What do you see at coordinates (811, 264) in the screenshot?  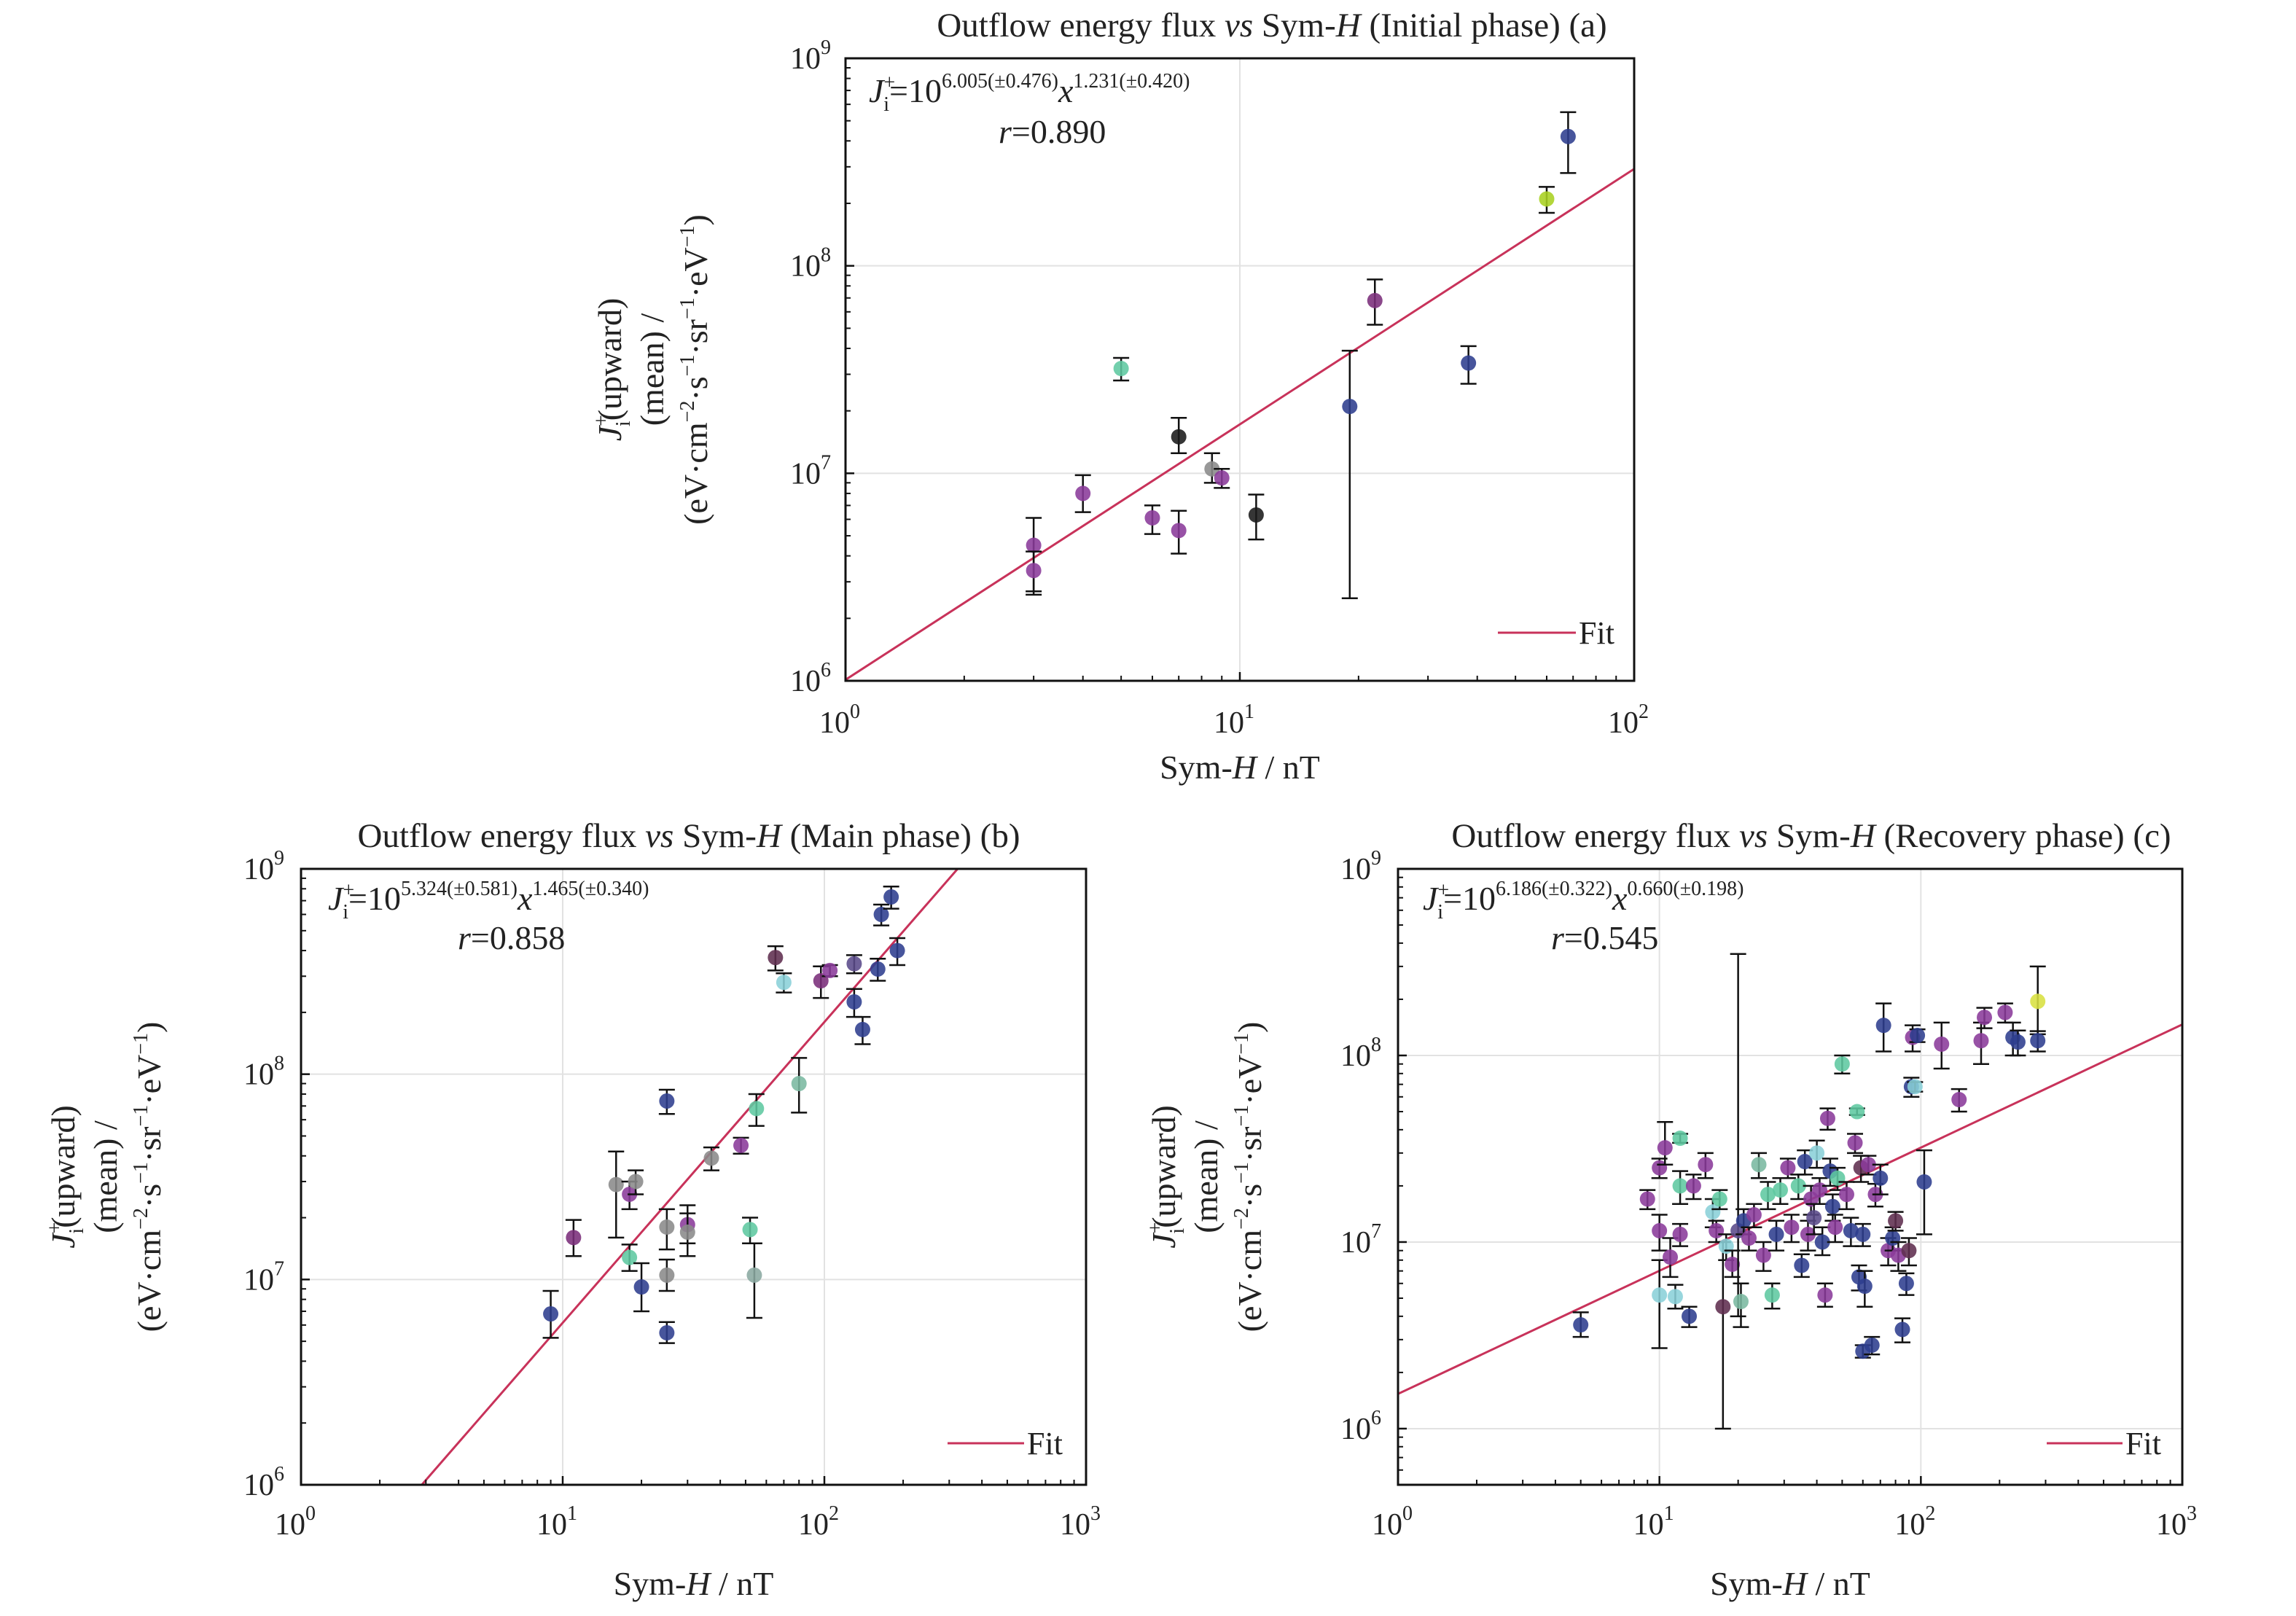 I see `y-tick-label: 10⁸` at bounding box center [811, 264].